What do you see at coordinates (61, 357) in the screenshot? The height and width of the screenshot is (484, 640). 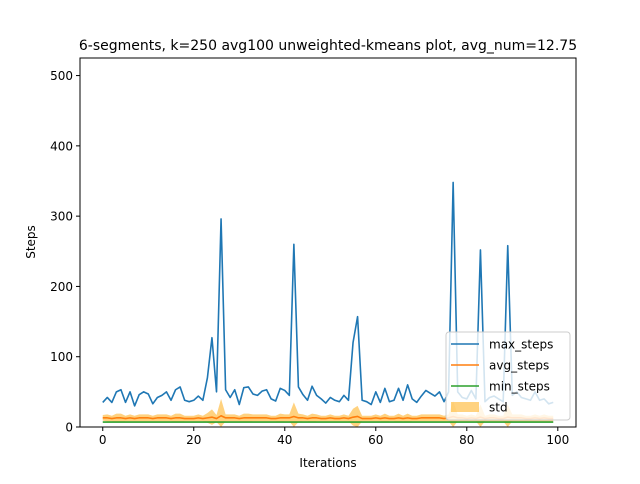 I see `y-tick-label: 100` at bounding box center [61, 357].